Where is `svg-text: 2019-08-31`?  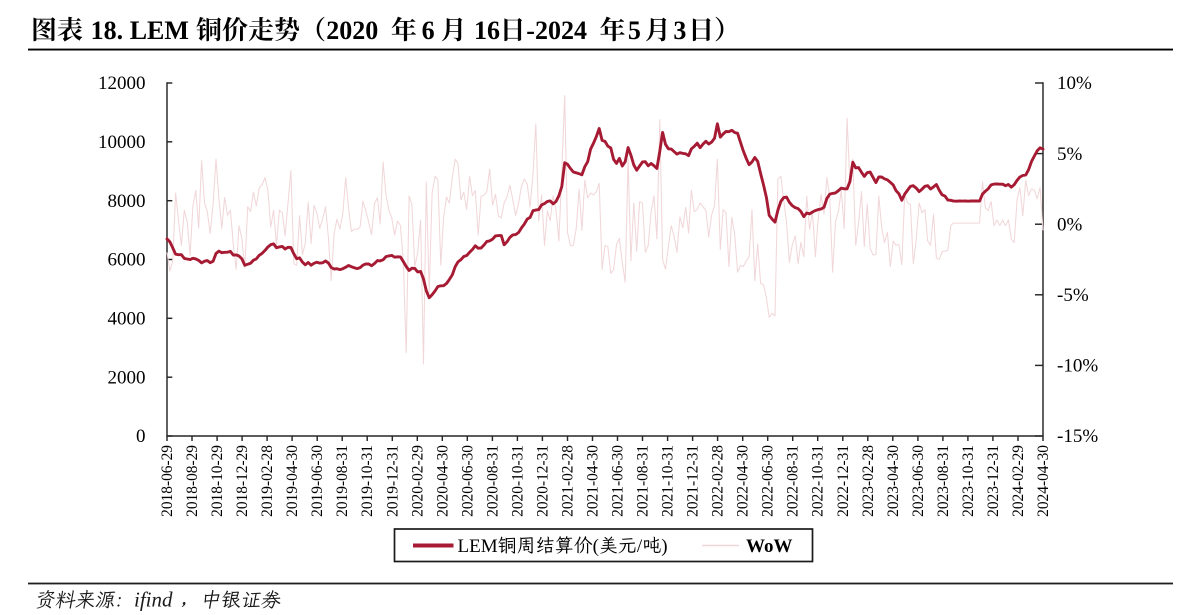 svg-text: 2019-08-31 is located at coordinates (342, 481).